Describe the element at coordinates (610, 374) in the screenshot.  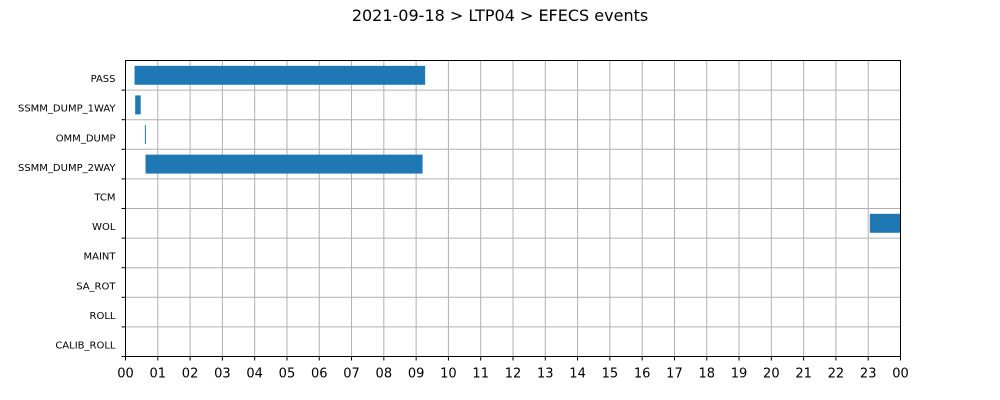
I see `x-tick-label: 15` at that location.